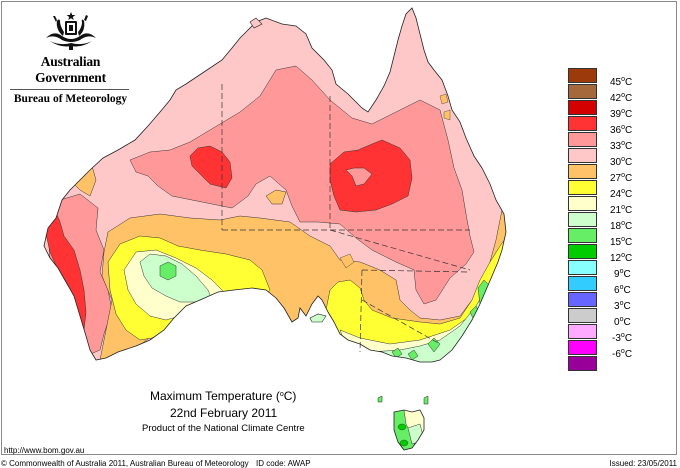  Describe the element at coordinates (621, 130) in the screenshot. I see `legend-label: 36oC` at that location.